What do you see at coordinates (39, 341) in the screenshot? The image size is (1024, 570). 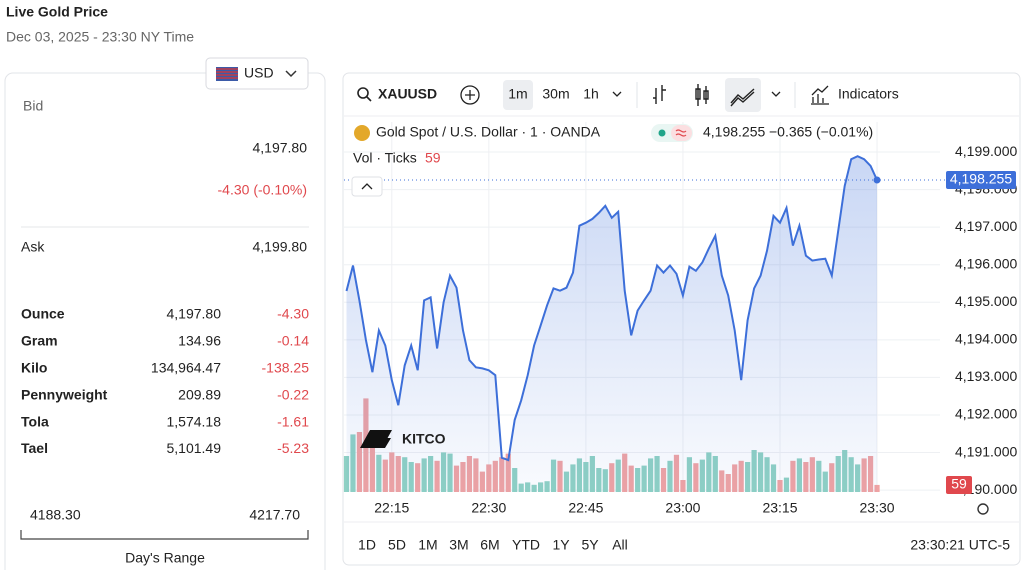 I see `unit-name: Gram` at bounding box center [39, 341].